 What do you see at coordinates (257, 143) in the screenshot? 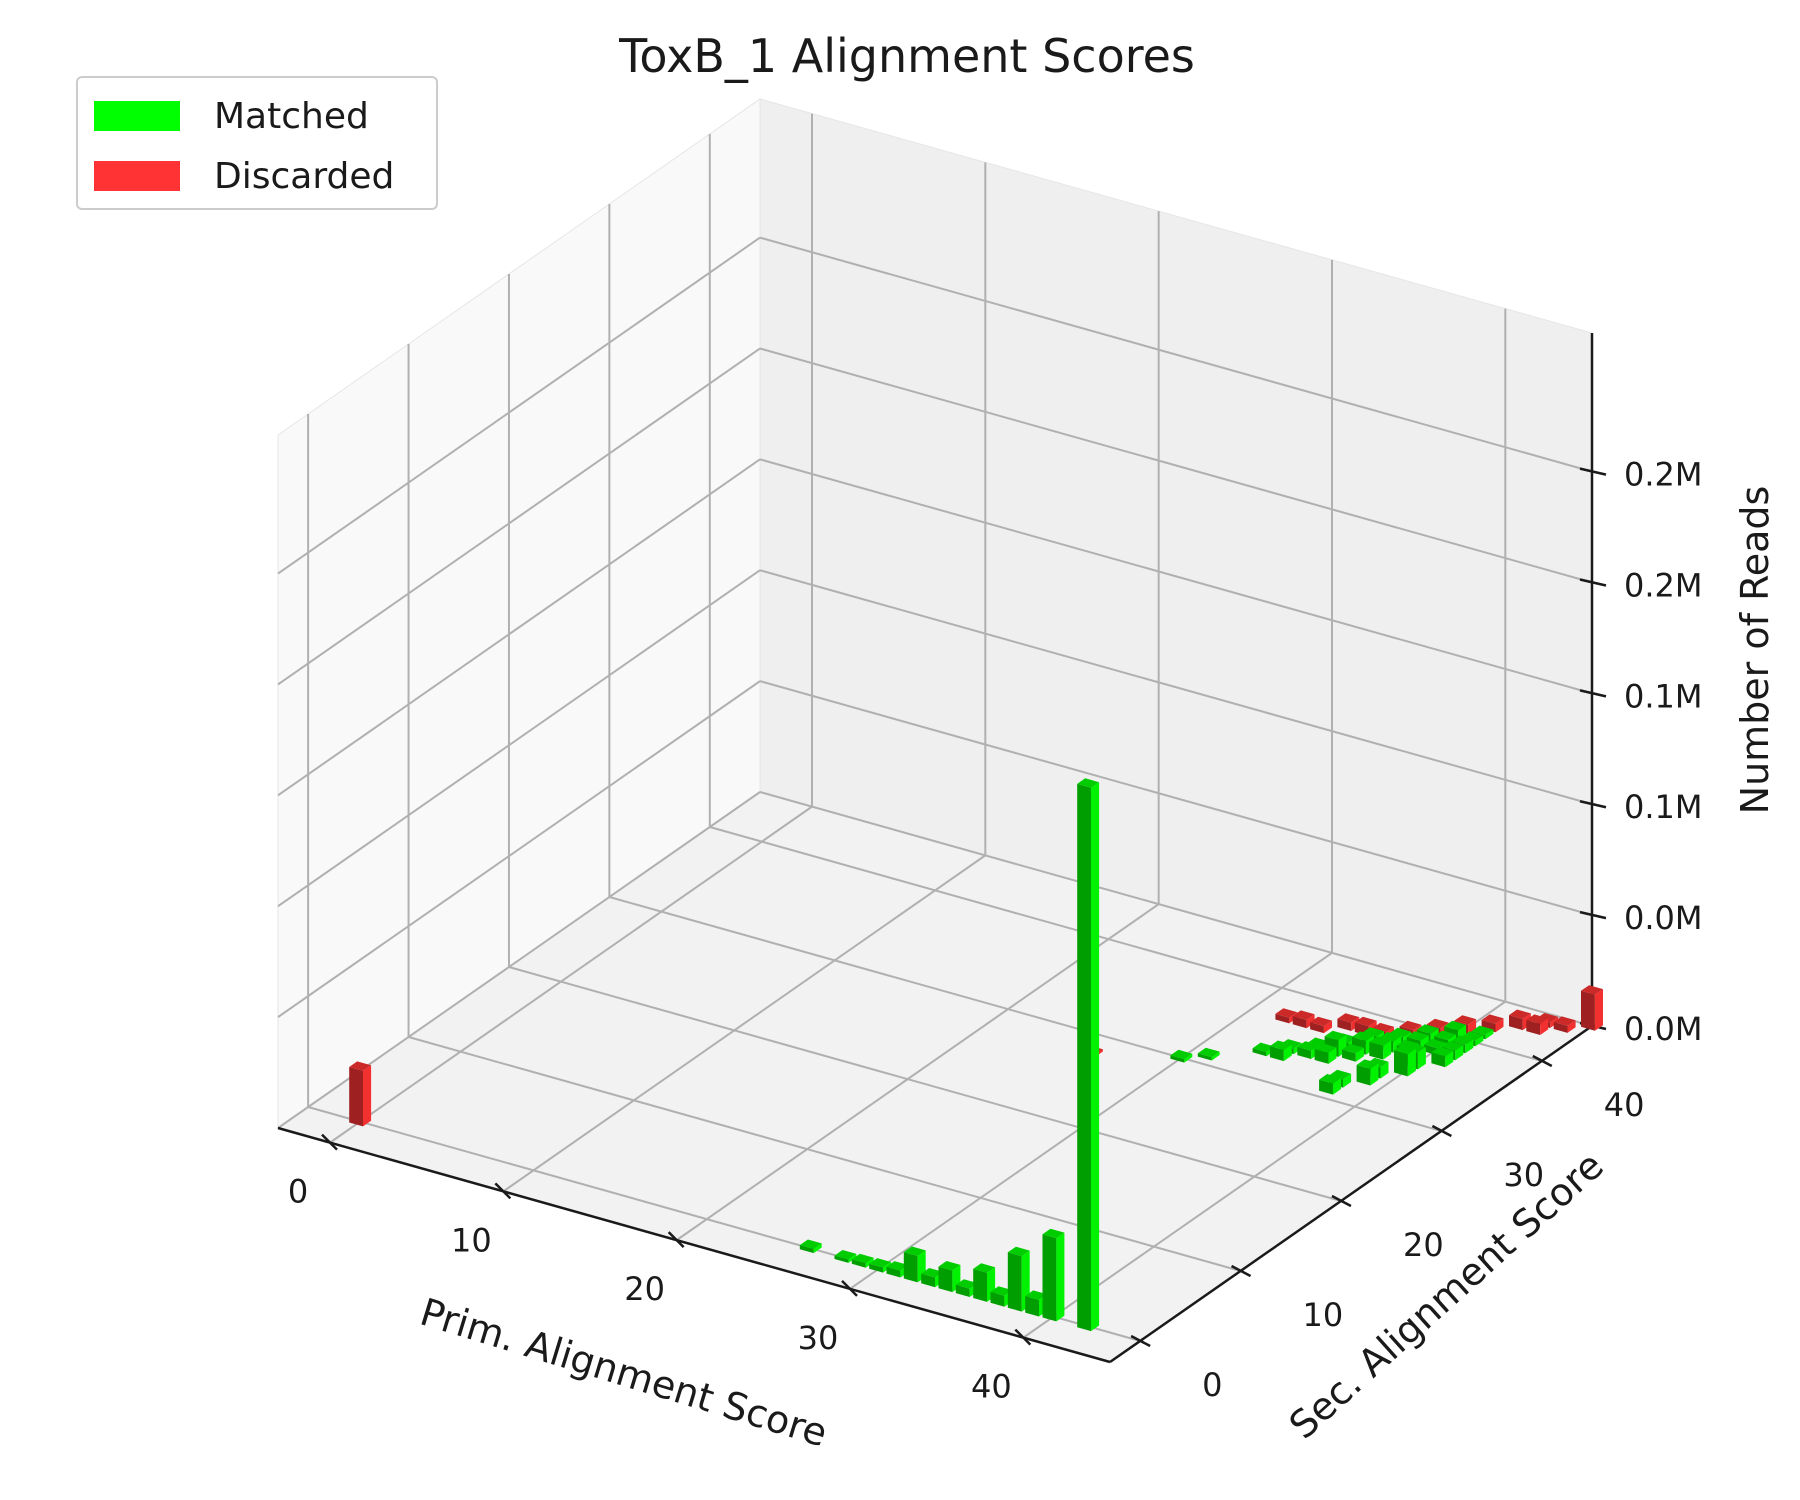
I see `legend: Matched Discarded` at bounding box center [257, 143].